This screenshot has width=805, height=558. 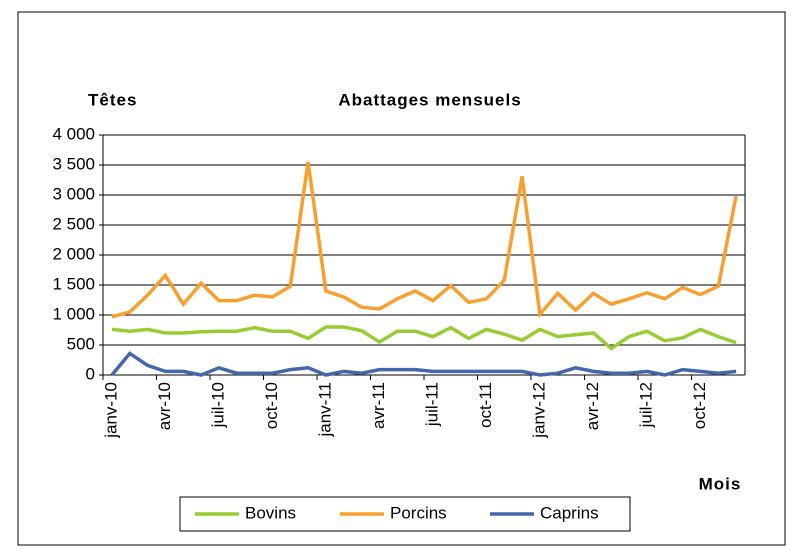 What do you see at coordinates (699, 405) in the screenshot?
I see `x-tick-label: oct-12` at bounding box center [699, 405].